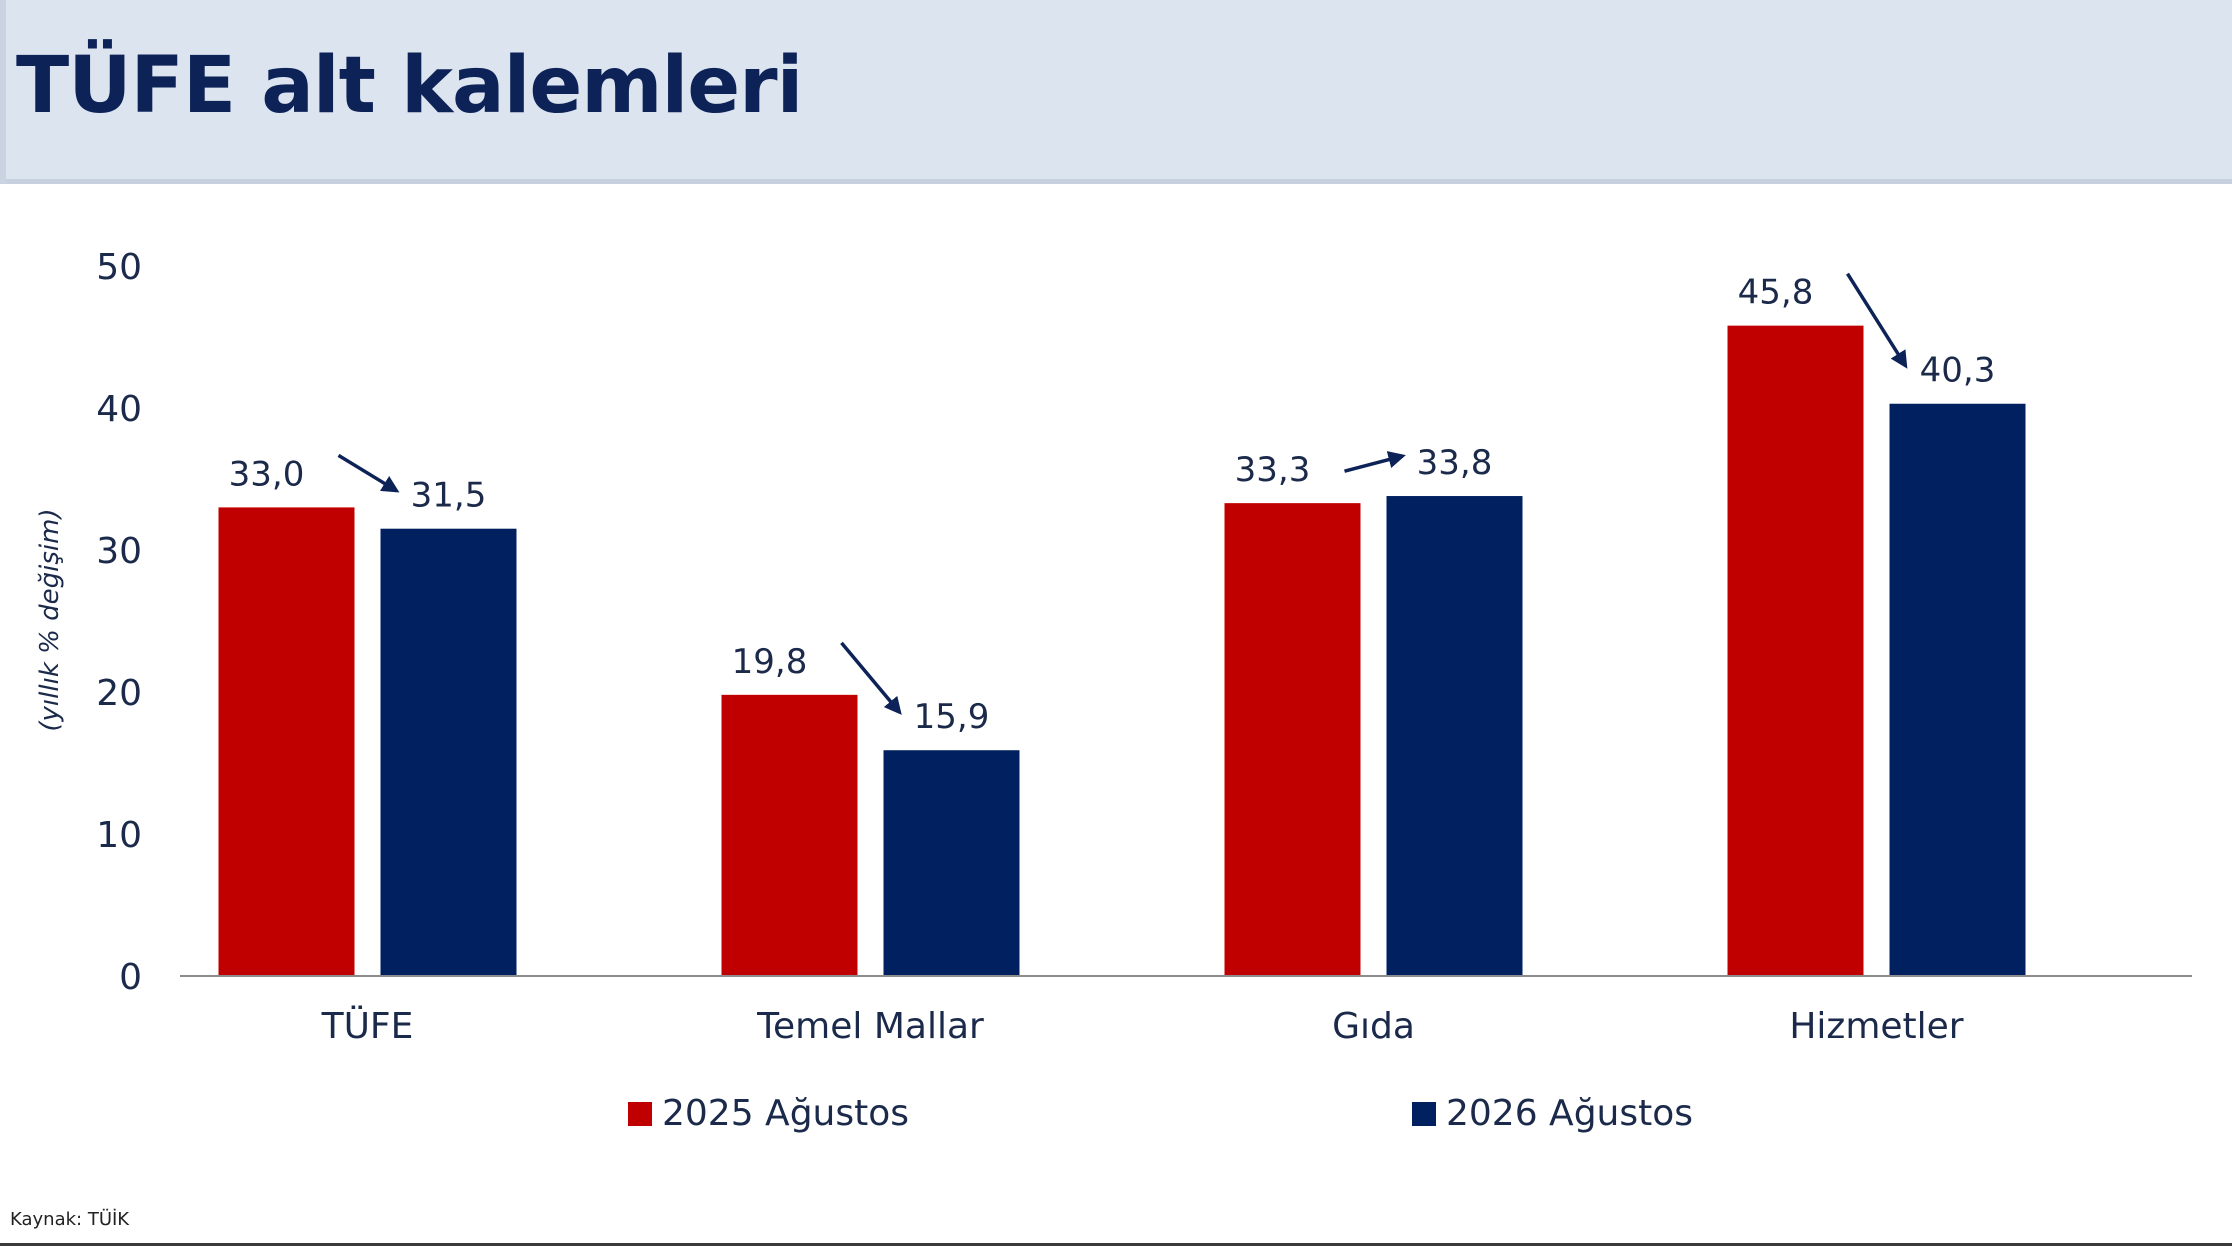 This screenshot has width=2232, height=1246. Describe the element at coordinates (119, 693) in the screenshot. I see `y-tick-label: 20` at that location.